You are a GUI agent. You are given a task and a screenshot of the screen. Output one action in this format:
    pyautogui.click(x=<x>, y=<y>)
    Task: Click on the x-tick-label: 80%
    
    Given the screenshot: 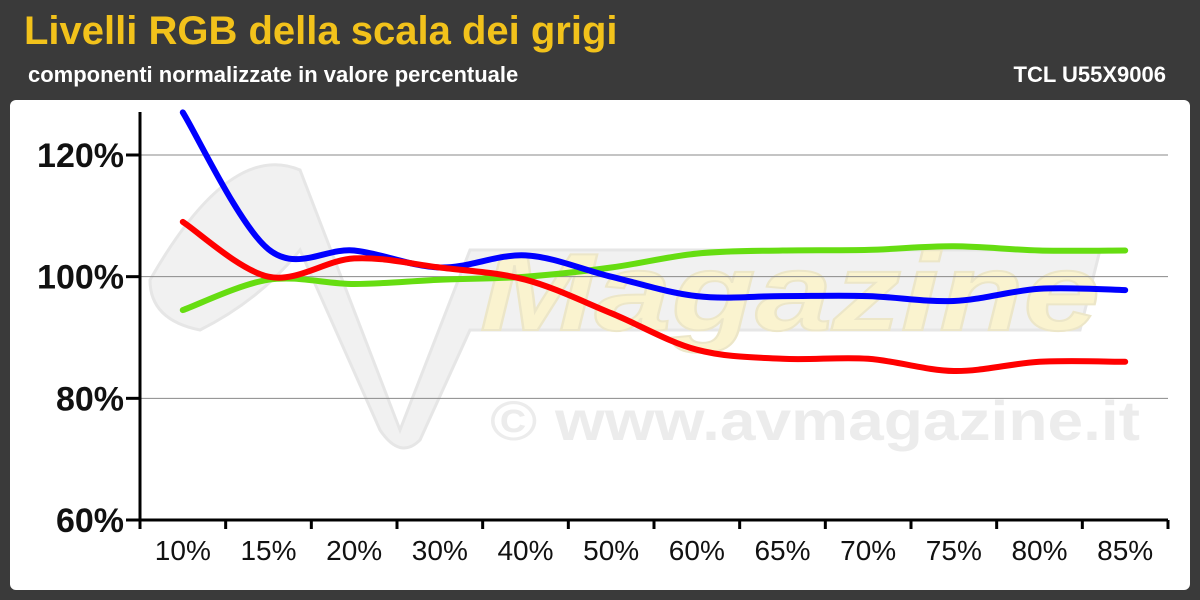 What is the action you would take?
    pyautogui.click(x=1039, y=550)
    